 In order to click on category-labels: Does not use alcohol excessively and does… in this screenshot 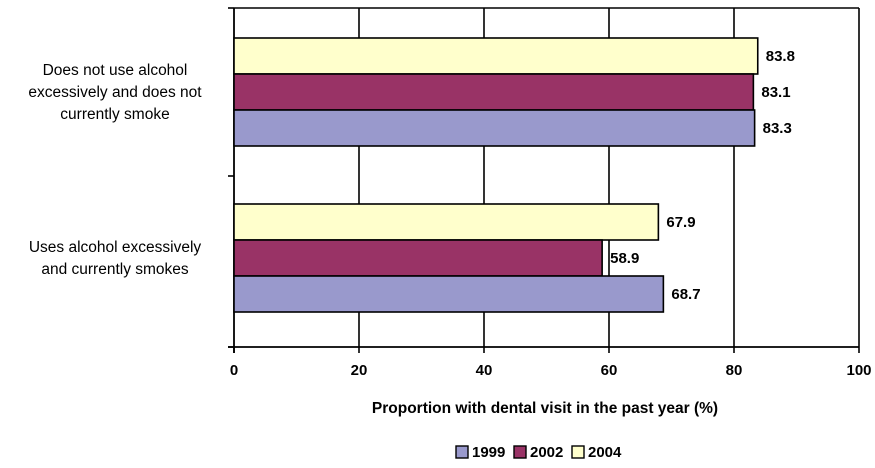, I will do `click(115, 170)`.